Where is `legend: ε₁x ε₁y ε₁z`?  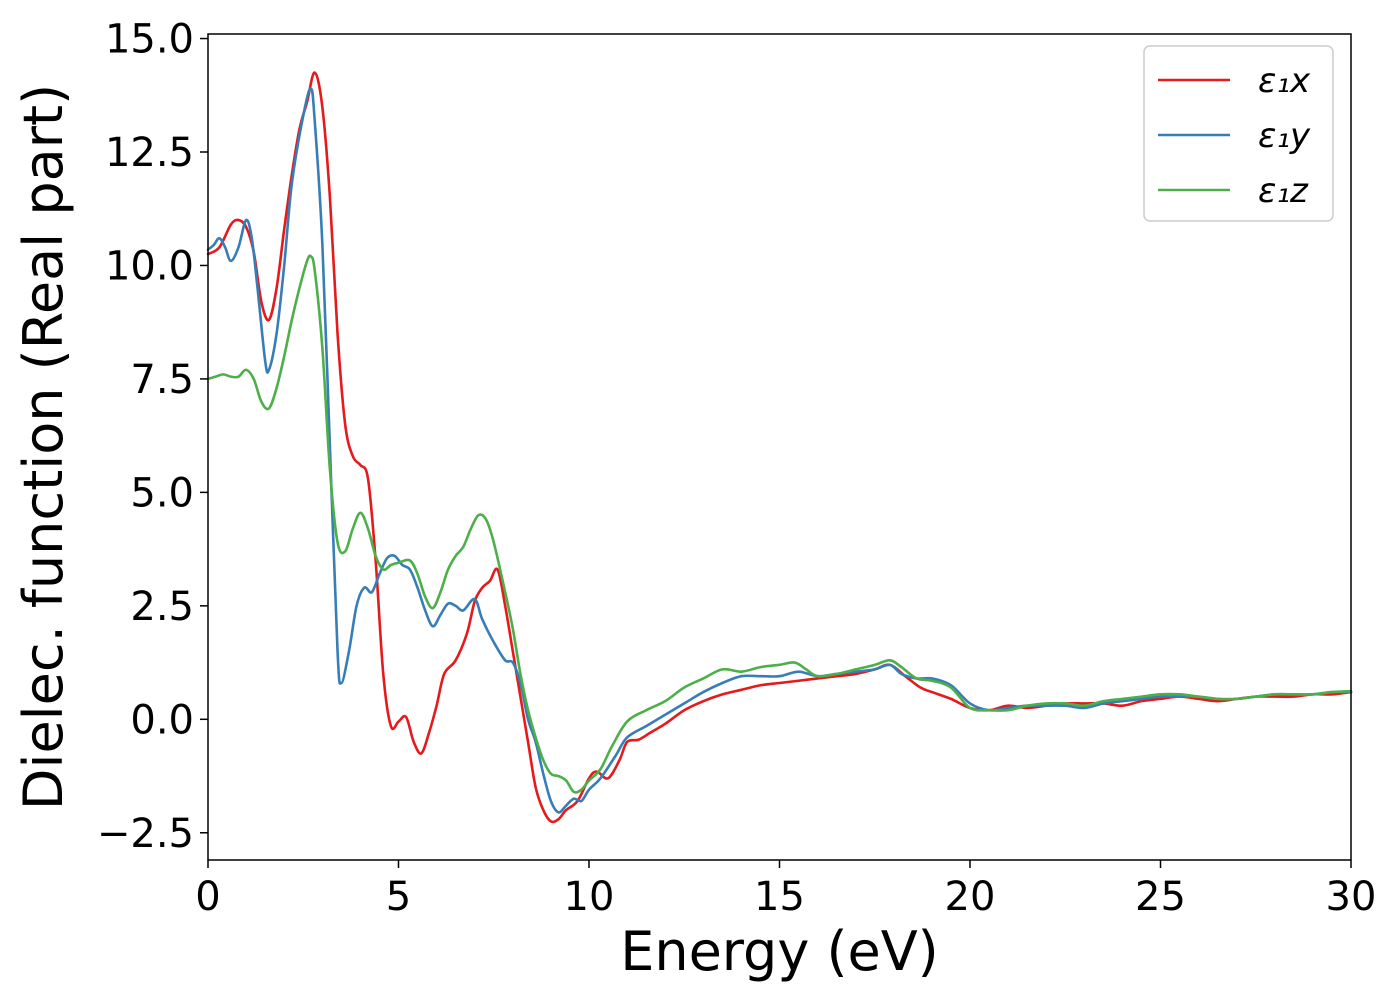
legend: ε₁x ε₁y ε₁z is located at coordinates (1238, 133).